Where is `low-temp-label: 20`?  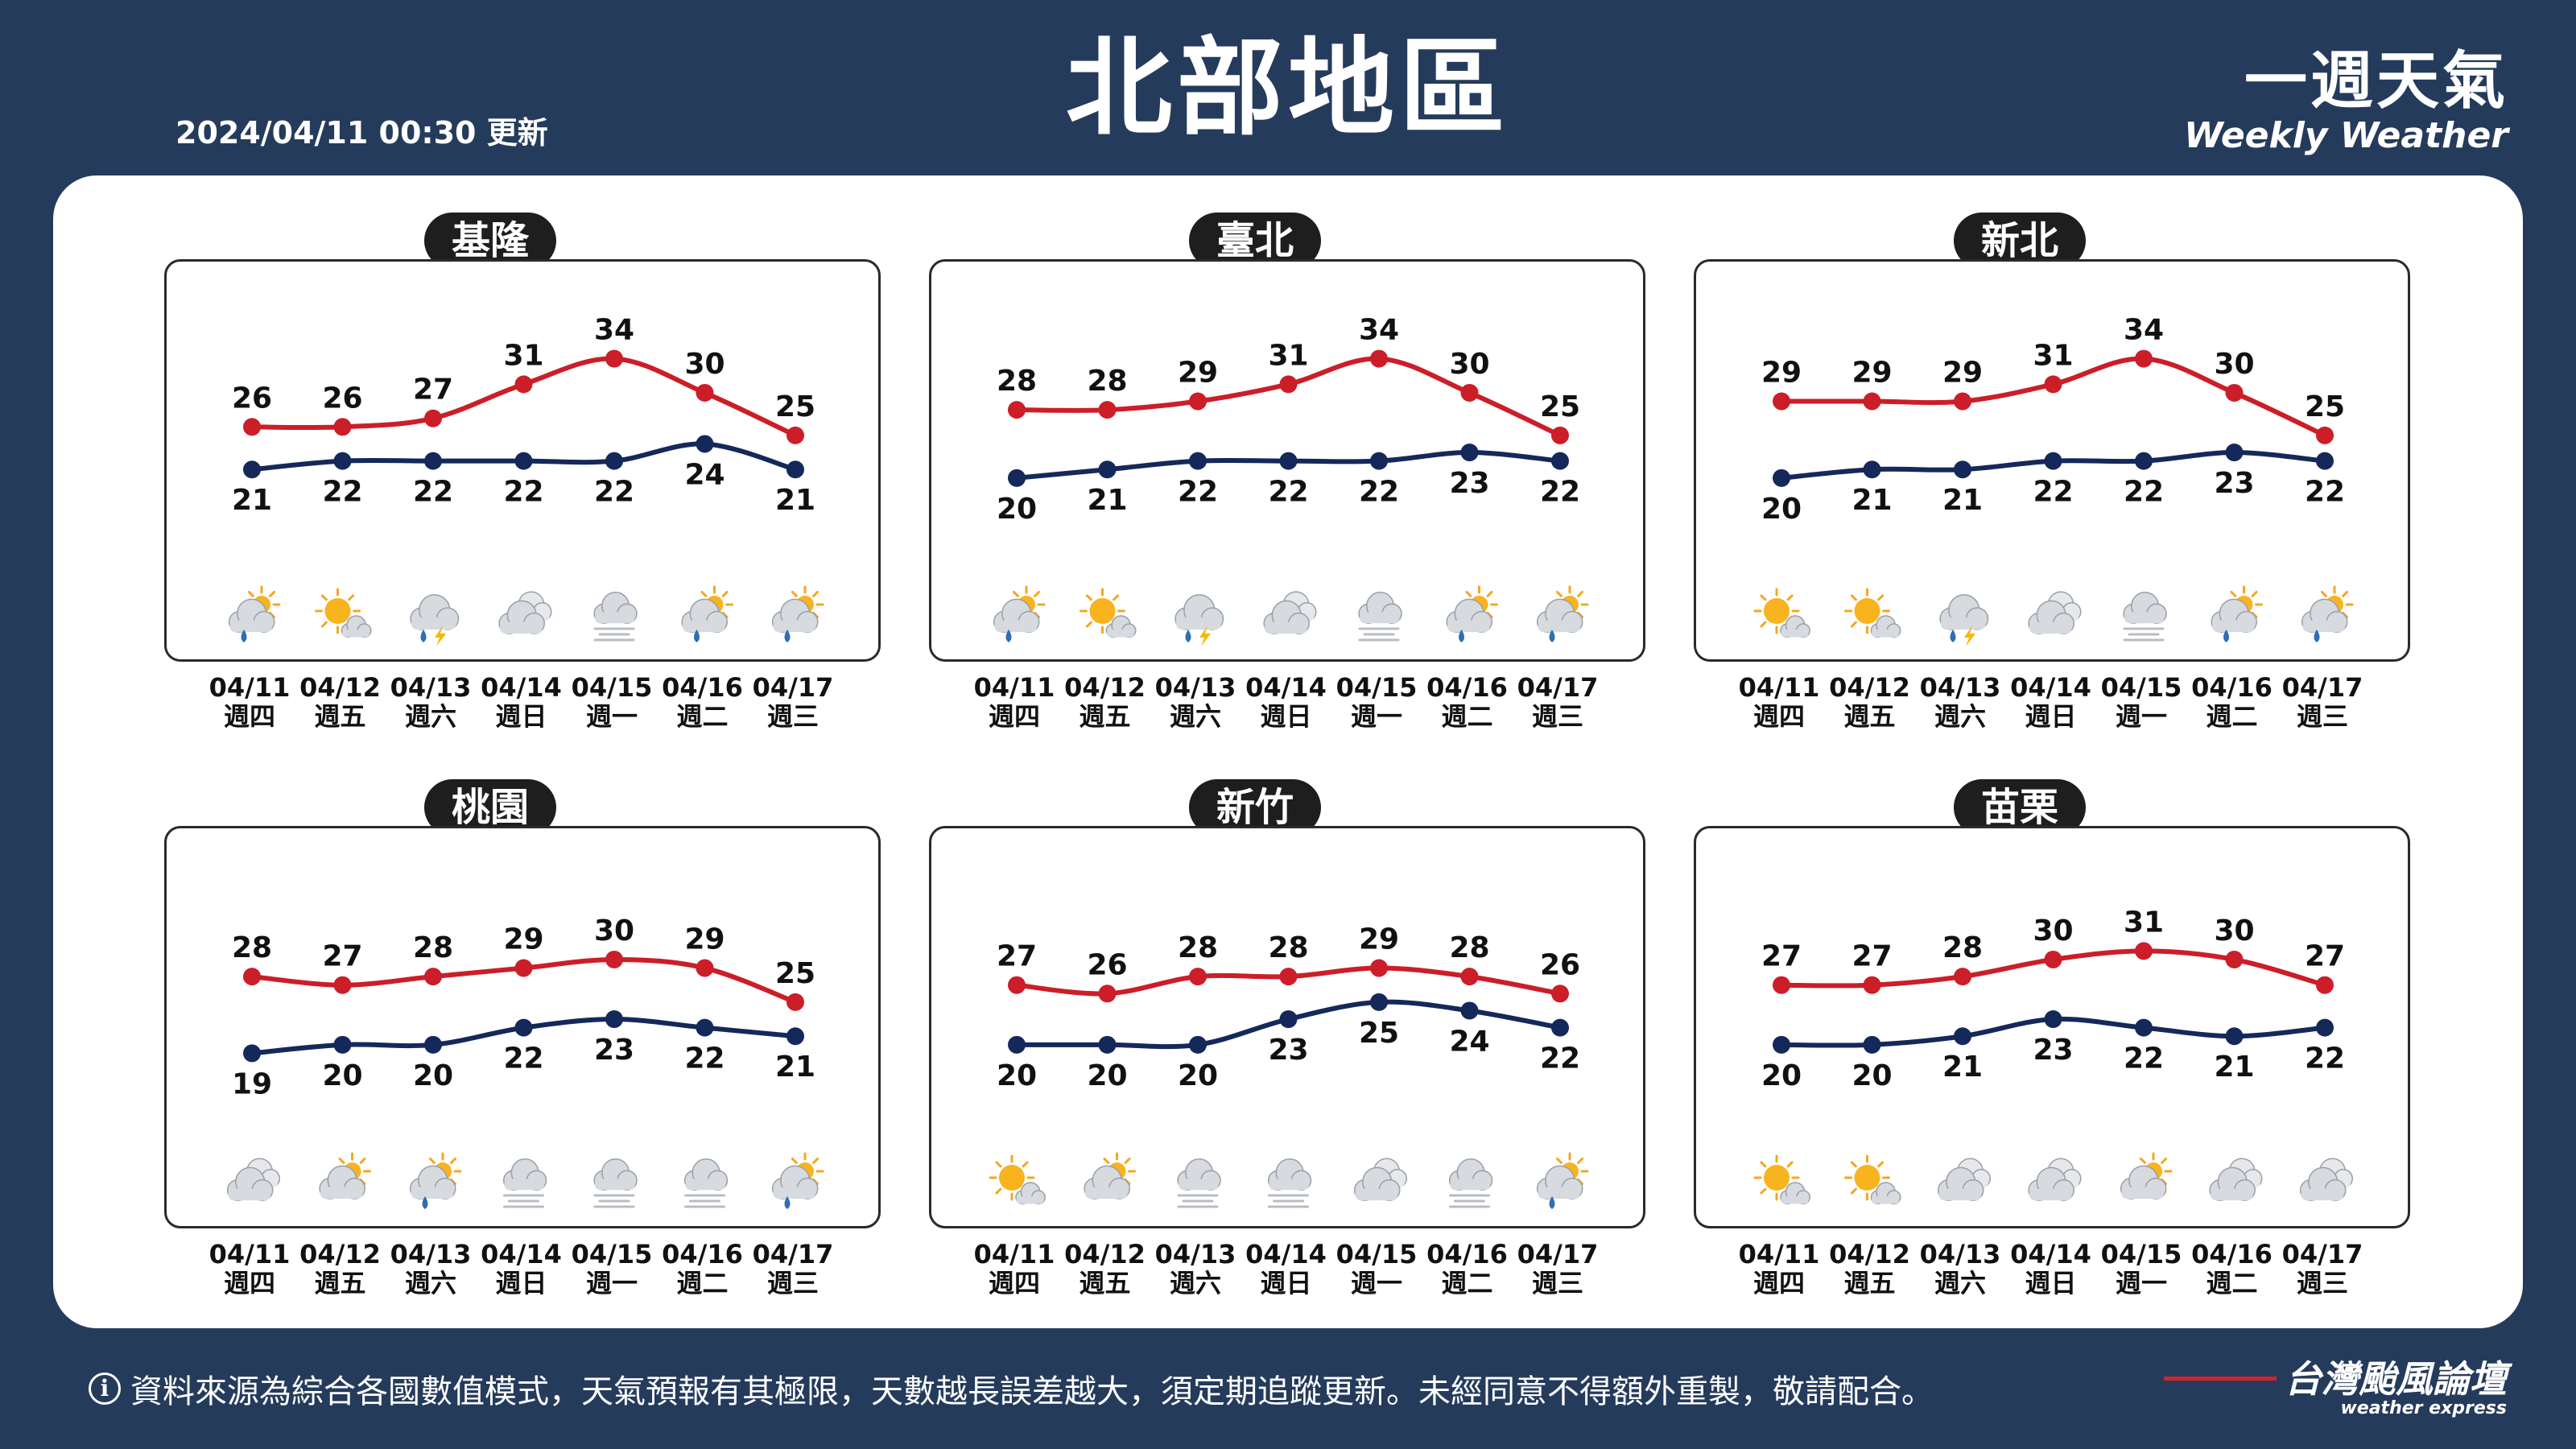
low-temp-label: 20 is located at coordinates (1781, 509).